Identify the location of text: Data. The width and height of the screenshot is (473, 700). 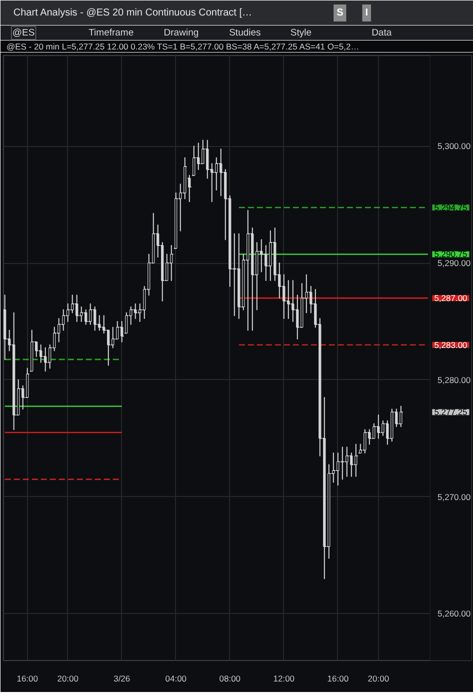
(382, 33).